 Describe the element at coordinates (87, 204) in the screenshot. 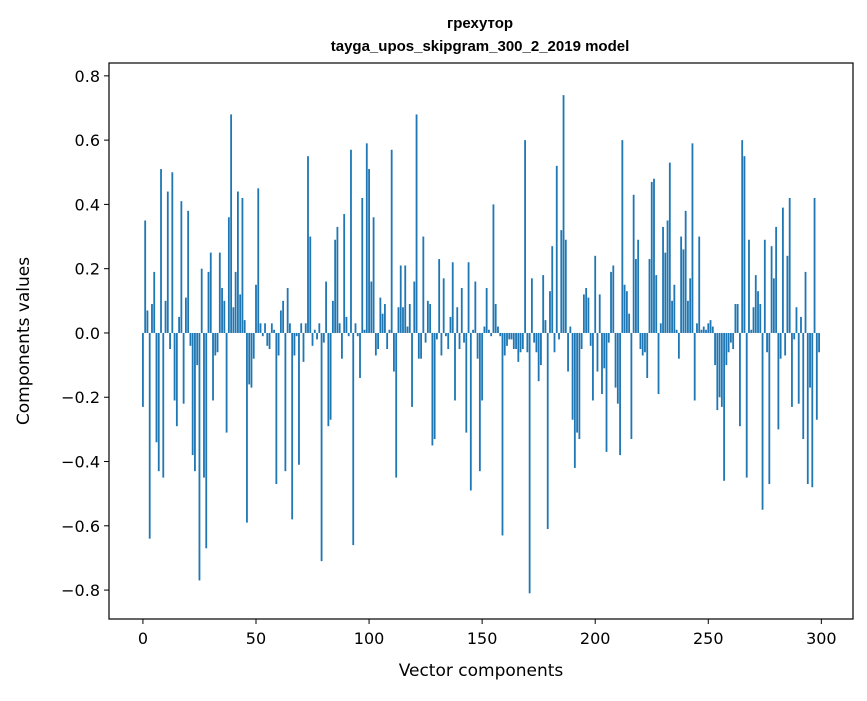

I see `y-tick-label: 0.4` at that location.